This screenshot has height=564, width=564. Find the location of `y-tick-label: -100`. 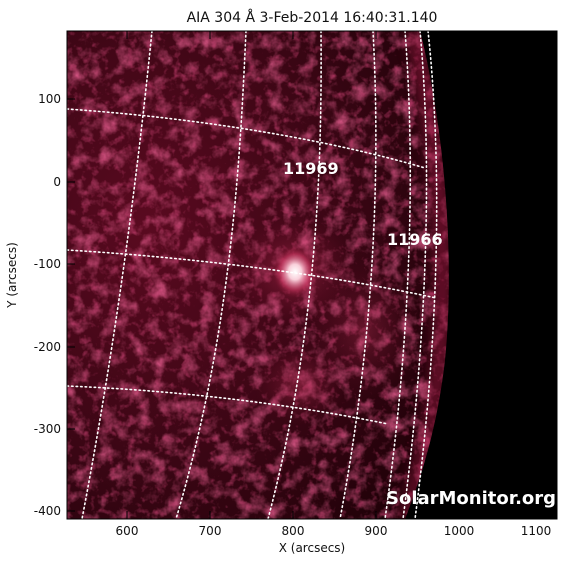

y-tick-label: -100 is located at coordinates (47, 264).